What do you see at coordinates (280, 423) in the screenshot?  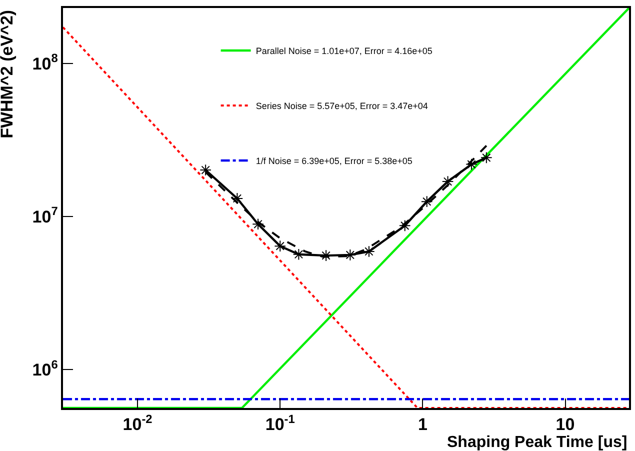 I see `x-tick-label: 10$^{-1}$` at bounding box center [280, 423].